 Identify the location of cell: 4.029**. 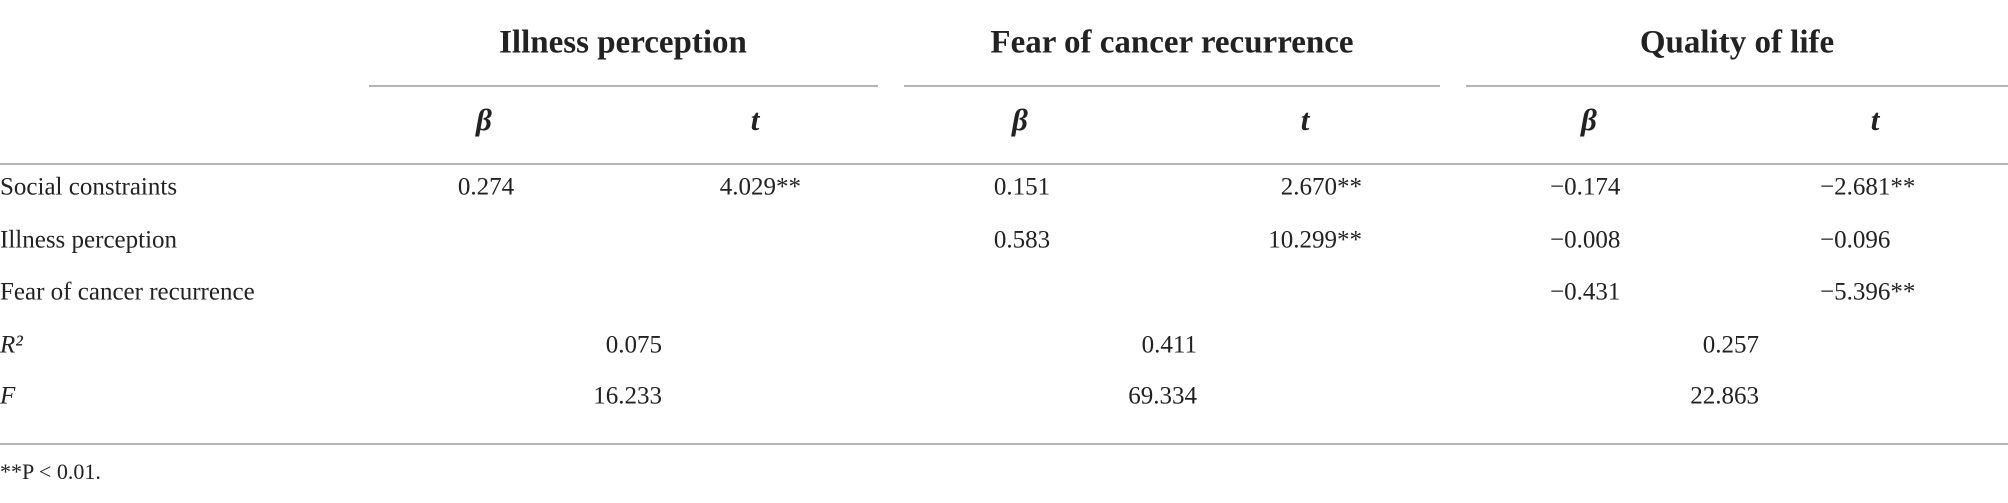
(760, 187).